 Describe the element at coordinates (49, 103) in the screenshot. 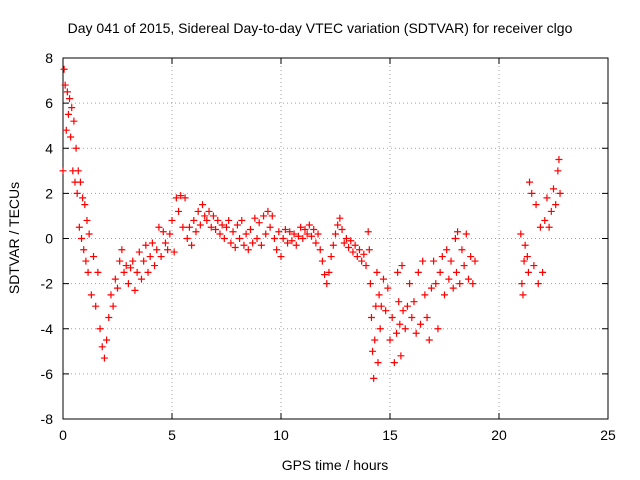

I see `y-tick-label: 6` at that location.